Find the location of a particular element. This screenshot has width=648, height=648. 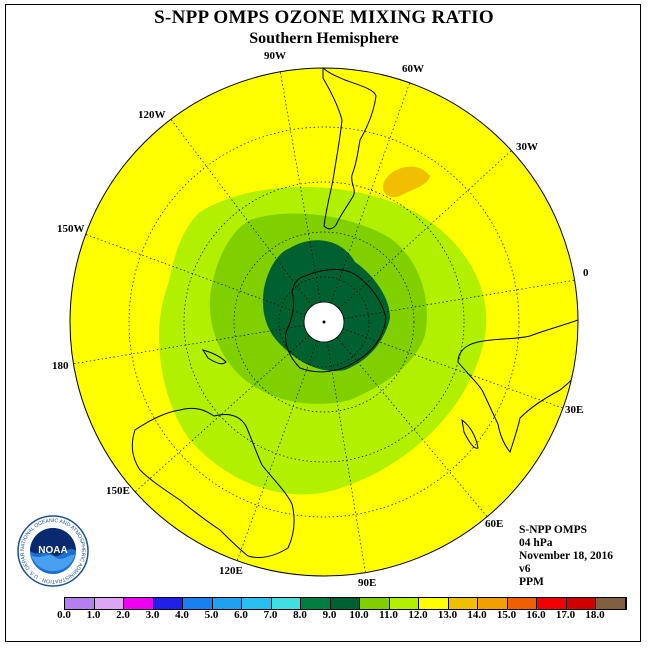

colorbar-tick-label: 4.0 is located at coordinates (182, 615).